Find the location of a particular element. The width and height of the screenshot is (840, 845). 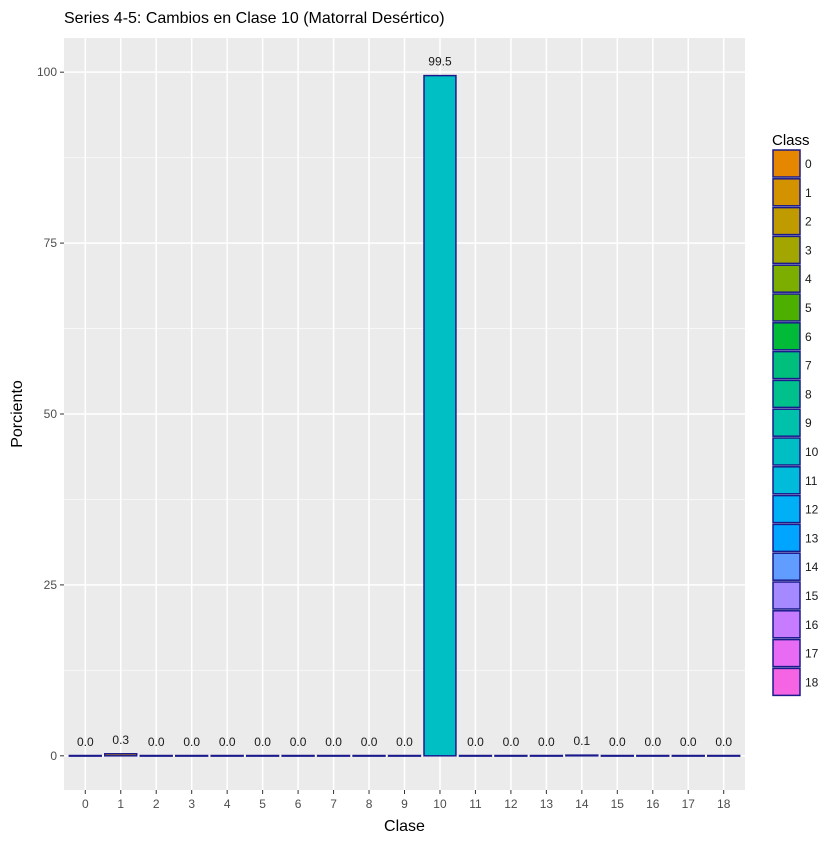

legend-label: 14 is located at coordinates (812, 567).